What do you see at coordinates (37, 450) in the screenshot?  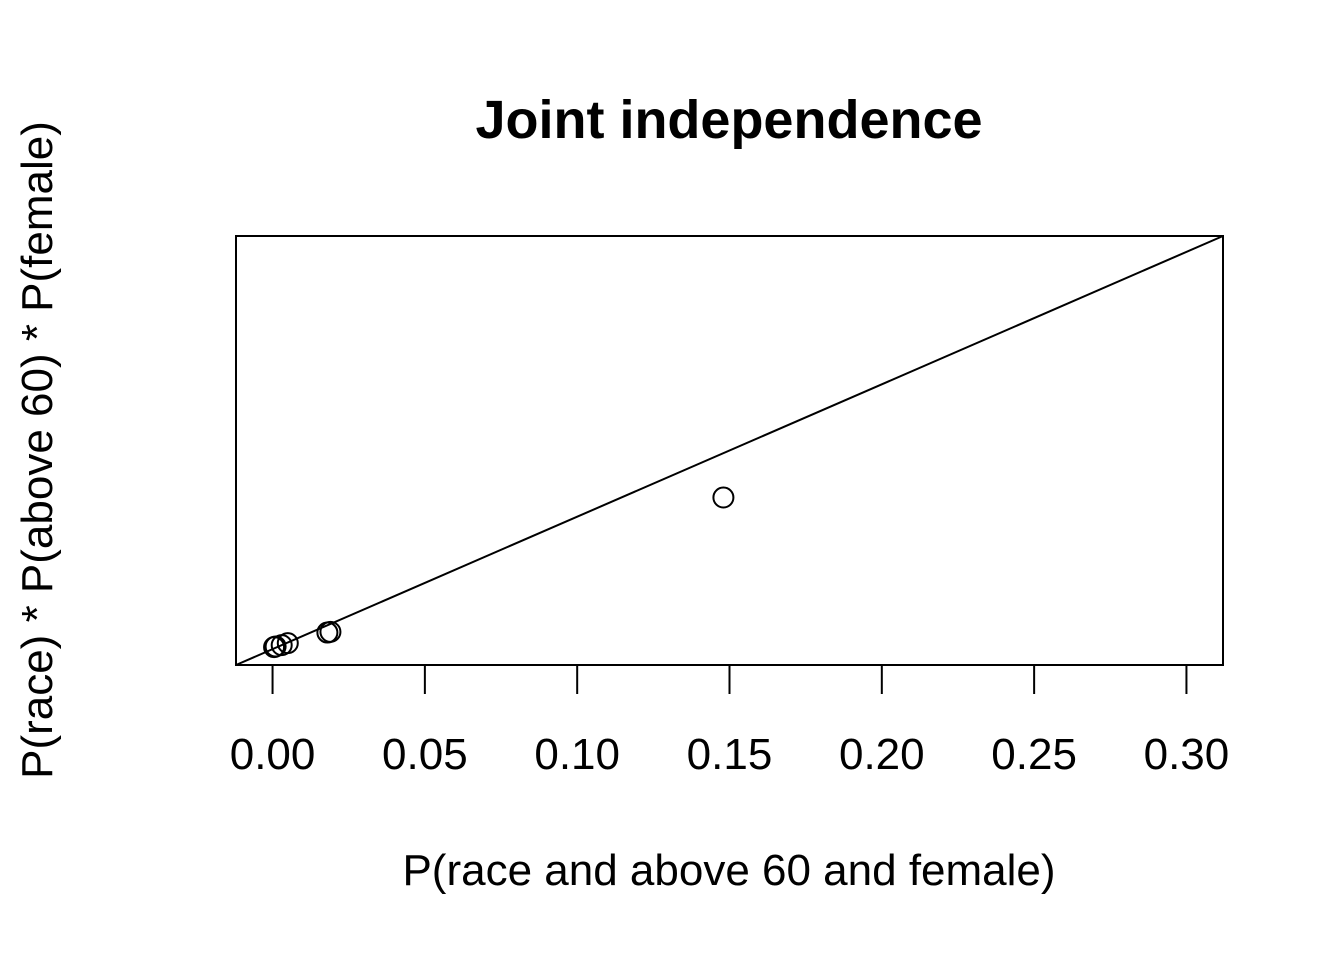 I see `y-axis-label: P(race) * P(above 60) * P(female)` at bounding box center [37, 450].